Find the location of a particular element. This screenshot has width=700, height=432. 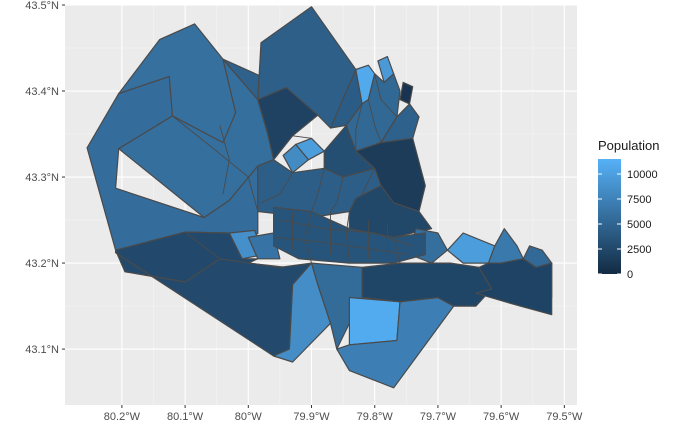

legend-label: 5000 is located at coordinates (639, 225).